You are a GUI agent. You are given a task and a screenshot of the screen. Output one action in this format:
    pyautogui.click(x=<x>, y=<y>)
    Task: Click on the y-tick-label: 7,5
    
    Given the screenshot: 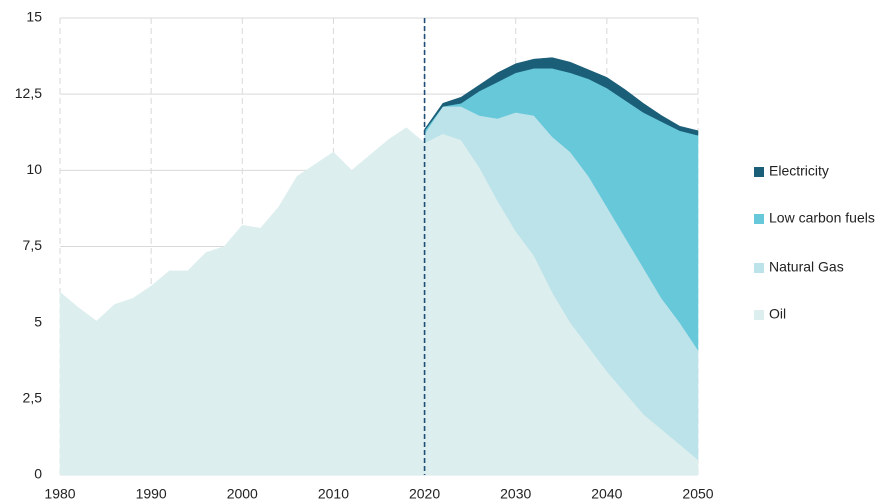 What is the action you would take?
    pyautogui.click(x=33, y=245)
    